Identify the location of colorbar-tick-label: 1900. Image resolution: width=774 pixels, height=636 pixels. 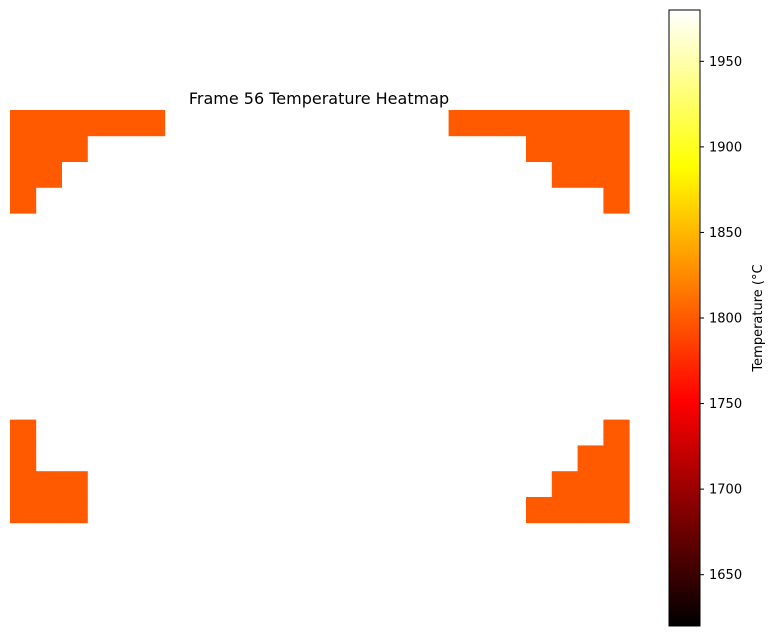
(725, 147).